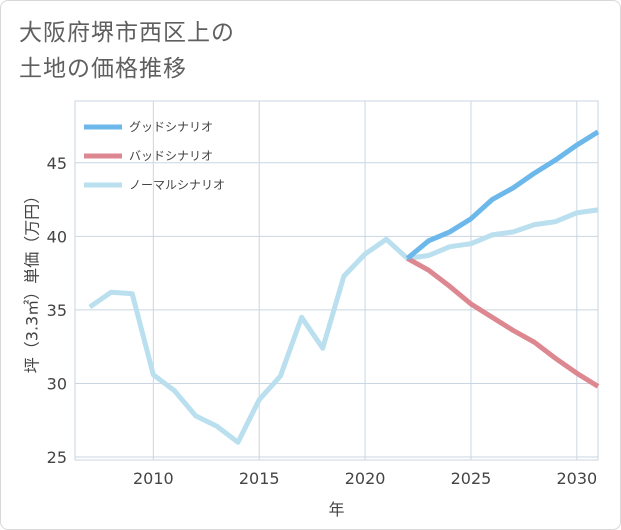 The height and width of the screenshot is (530, 621). Describe the element at coordinates (576, 478) in the screenshot. I see `x-tick-label: 2030` at that location.